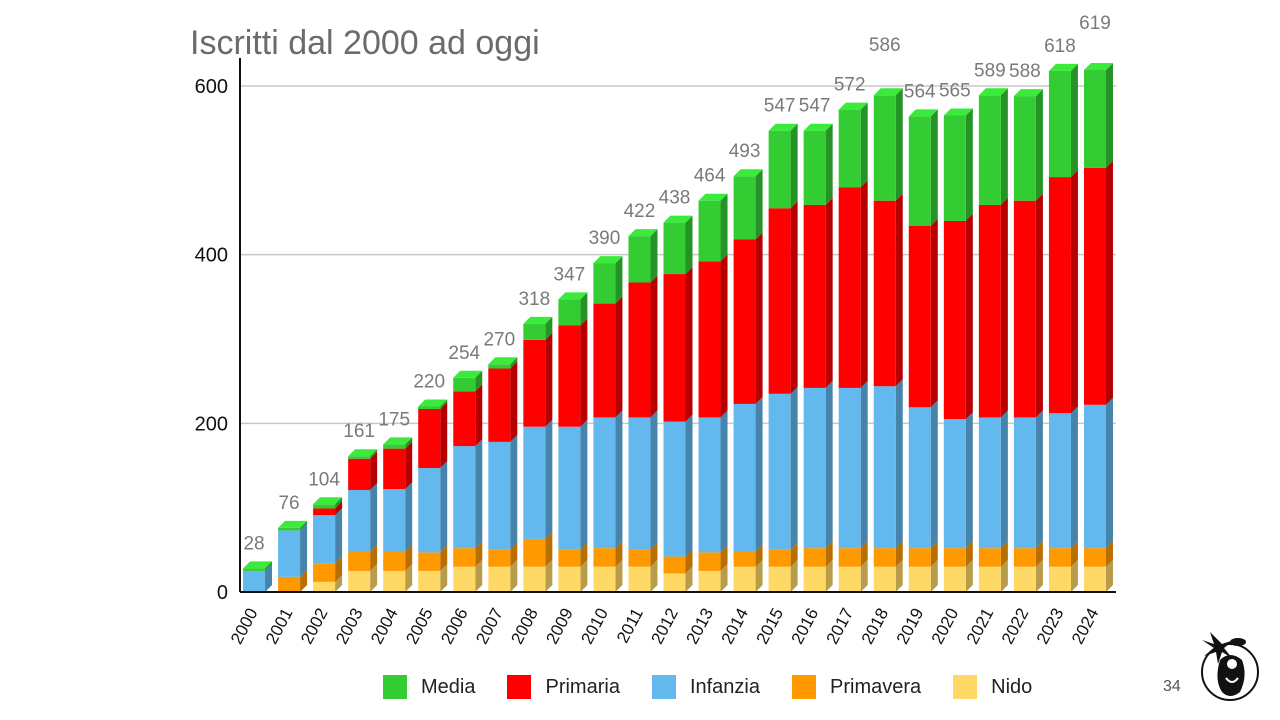 The width and height of the screenshot is (1280, 720). Describe the element at coordinates (675, 198) in the screenshot. I see `data-label-total: 438` at that location.